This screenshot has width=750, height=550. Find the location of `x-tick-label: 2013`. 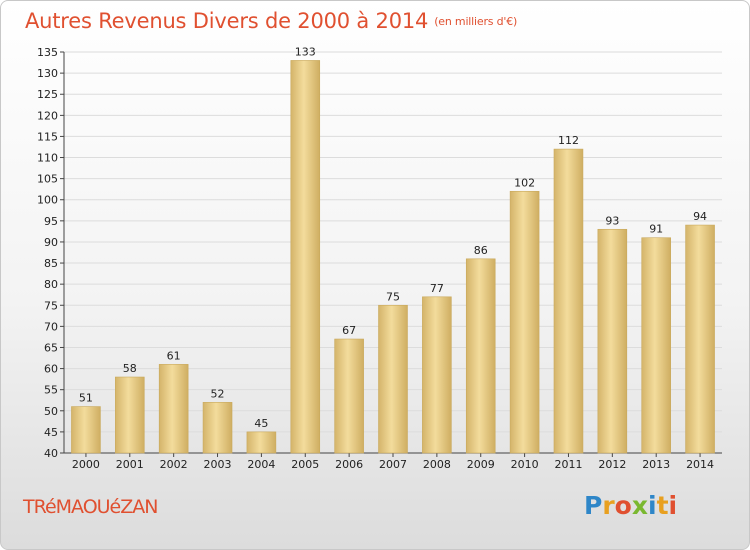

x-tick-label: 2013 is located at coordinates (656, 464).